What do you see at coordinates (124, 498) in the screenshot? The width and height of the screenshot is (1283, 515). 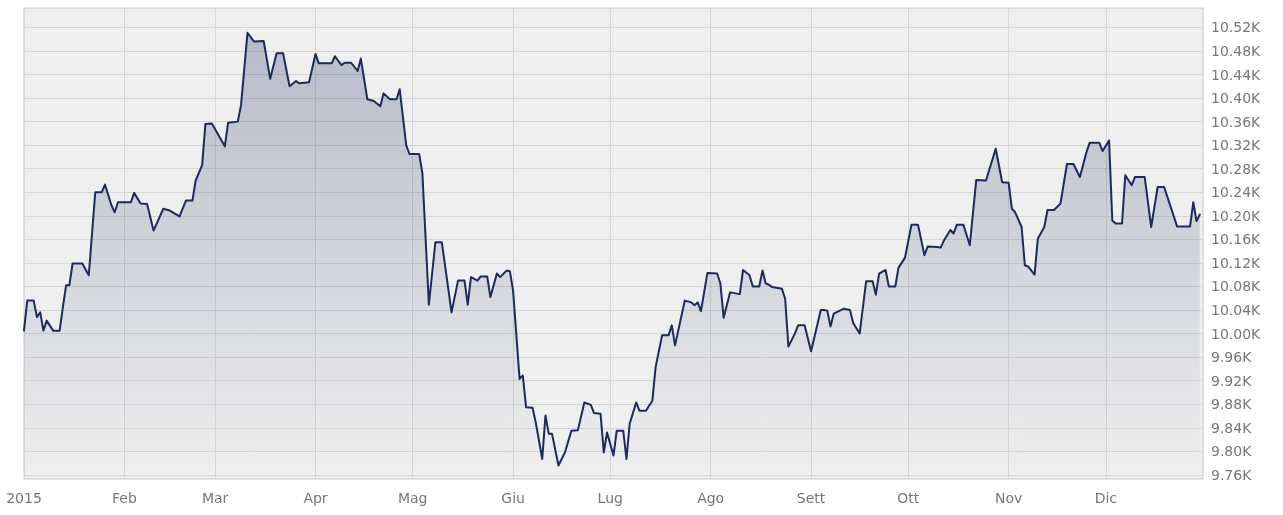 I see `x-tick-label: Feb` at bounding box center [124, 498].